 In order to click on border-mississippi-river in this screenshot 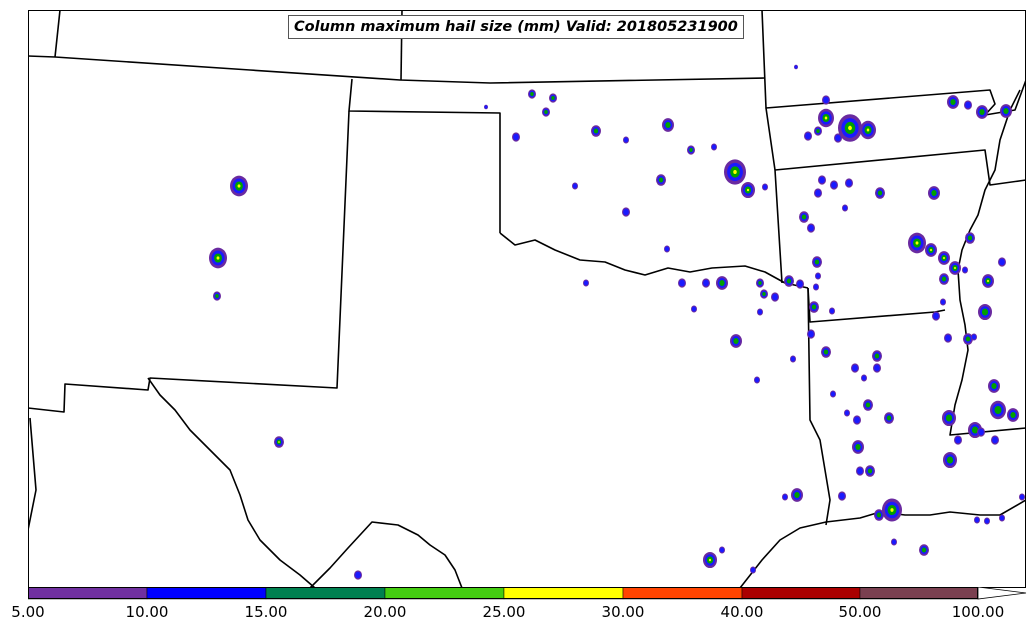, I will do `click(987, 262)`.